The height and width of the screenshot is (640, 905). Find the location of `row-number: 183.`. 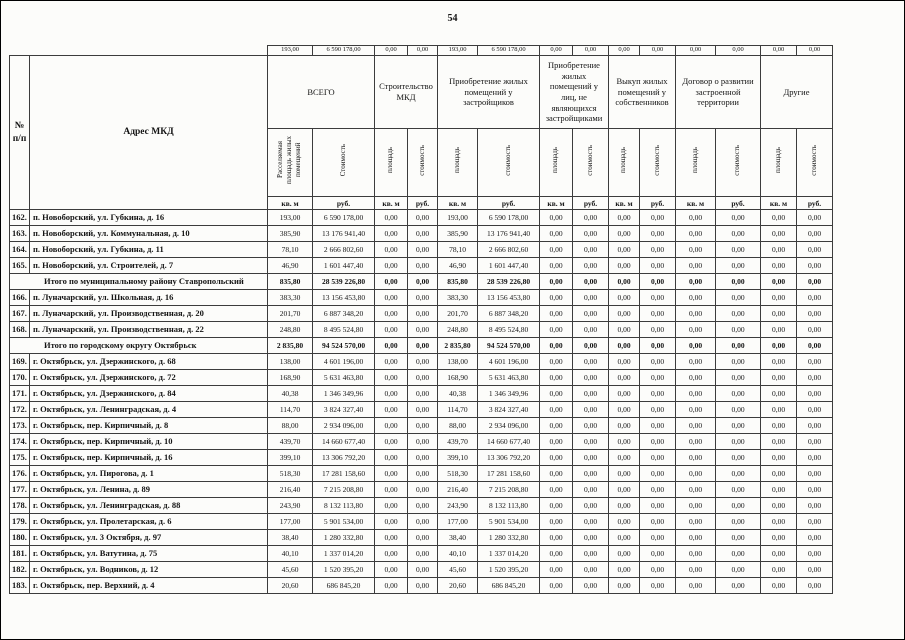

row-number: 183. is located at coordinates (19, 585).